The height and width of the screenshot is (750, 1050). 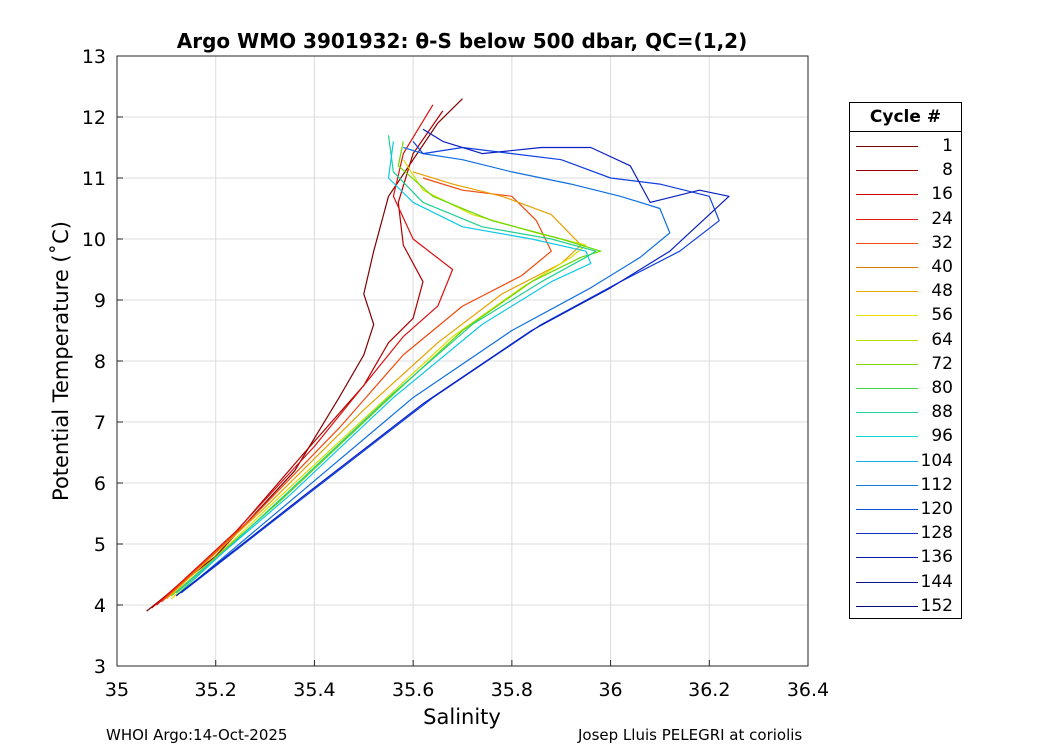 I want to click on legend-entry: 120, so click(x=905, y=510).